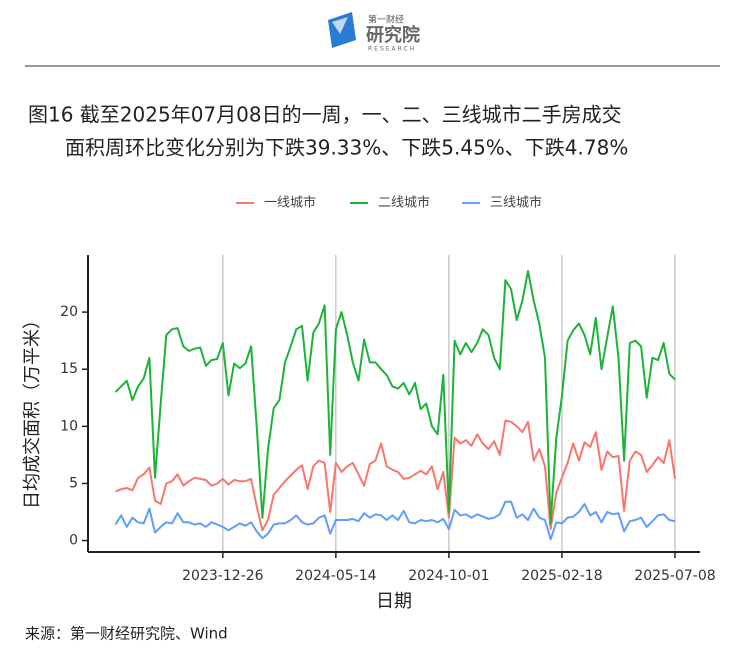  I want to click on legend-label: 一线城市, so click(290, 203).